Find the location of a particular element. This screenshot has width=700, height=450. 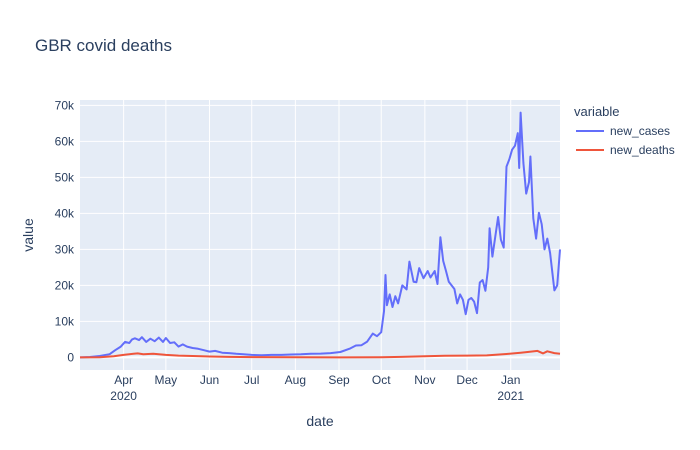

x-axis-title: date is located at coordinates (319, 421).